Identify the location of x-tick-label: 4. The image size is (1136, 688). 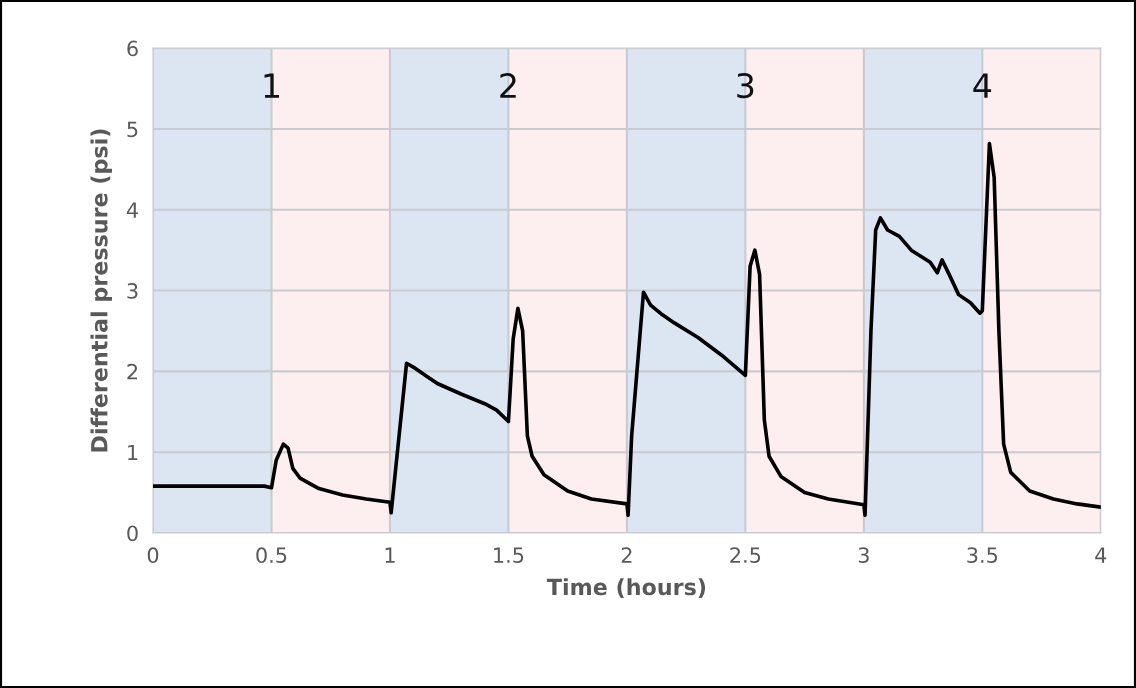
(1101, 555).